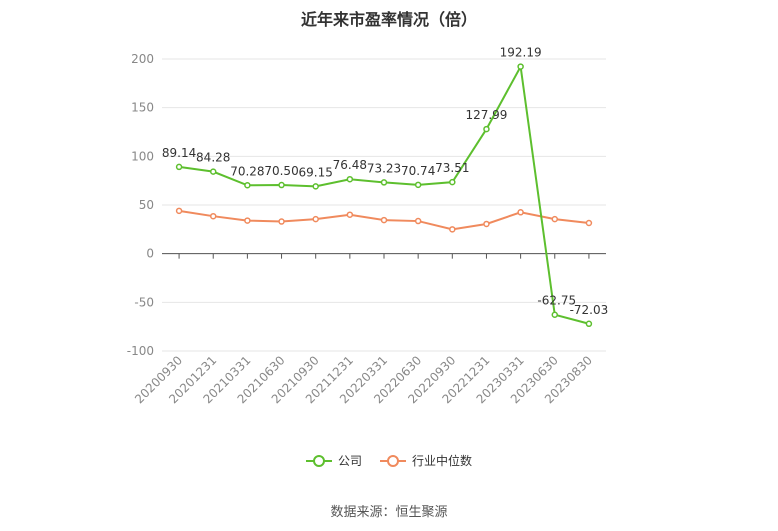 The image size is (778, 531). Describe the element at coordinates (389, 512) in the screenshot. I see `source-note: 数据来源：恒生聚源` at that location.